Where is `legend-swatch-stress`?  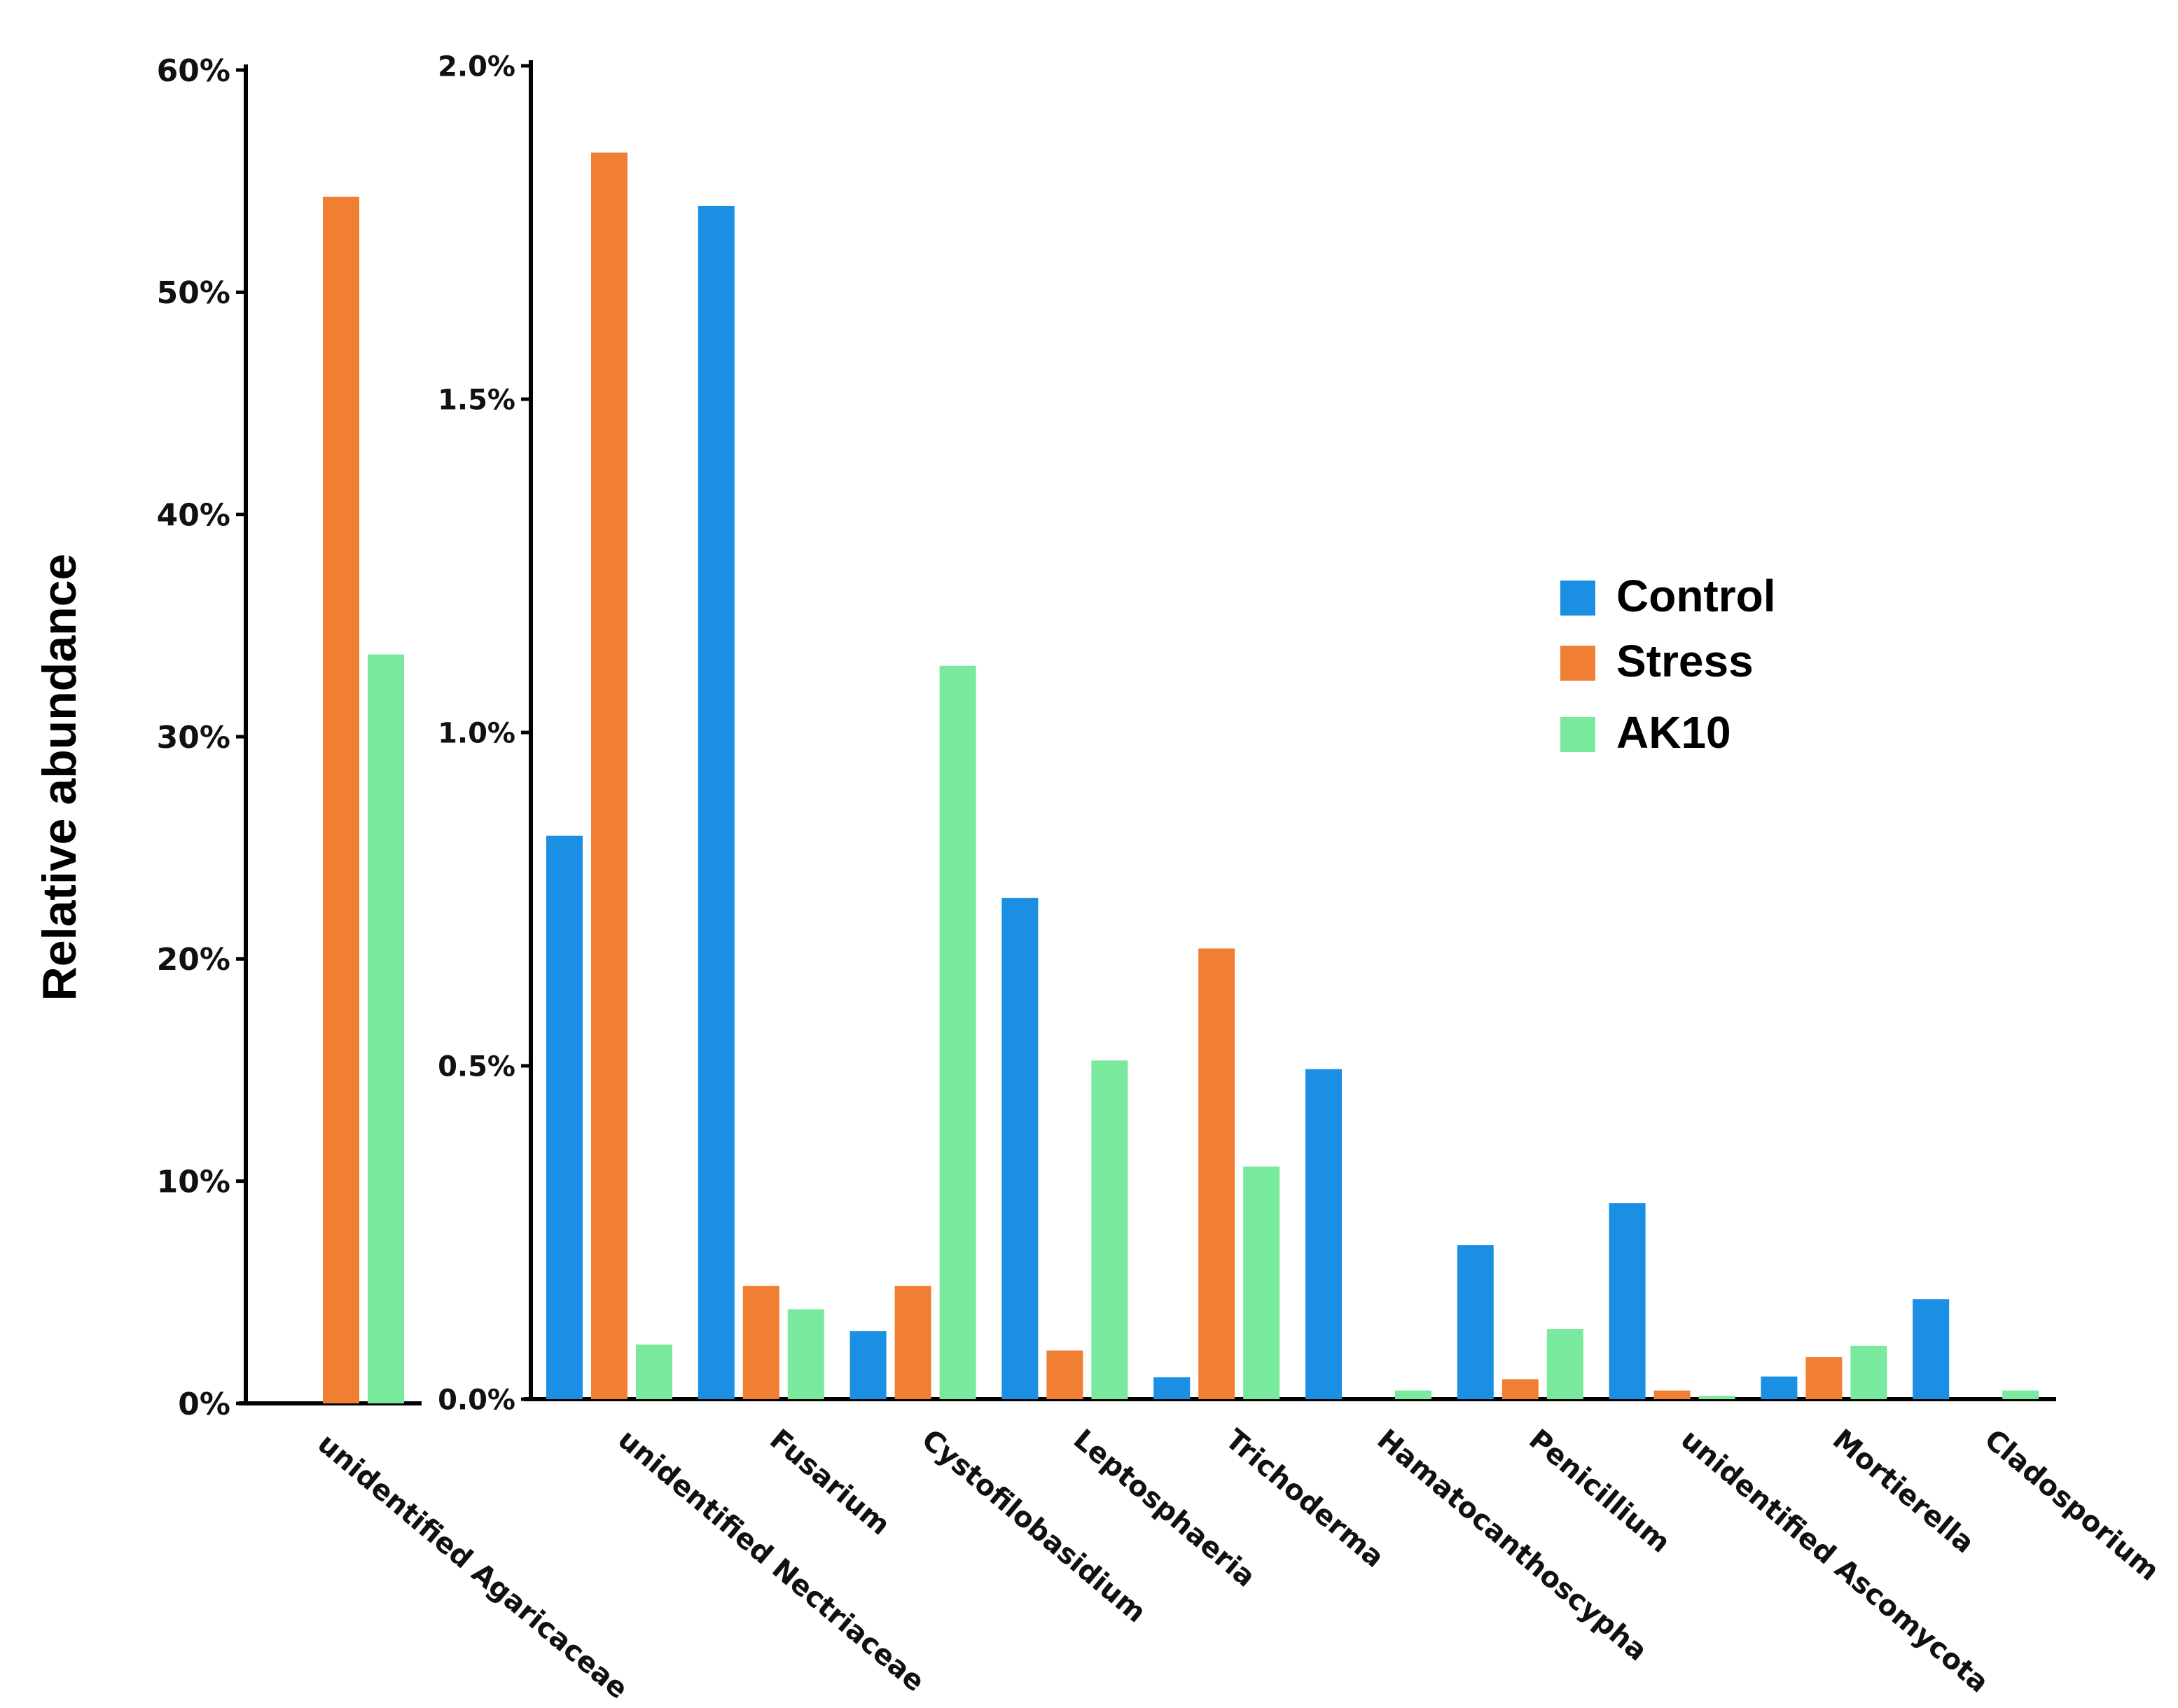
legend-swatch-stress is located at coordinates (1578, 663).